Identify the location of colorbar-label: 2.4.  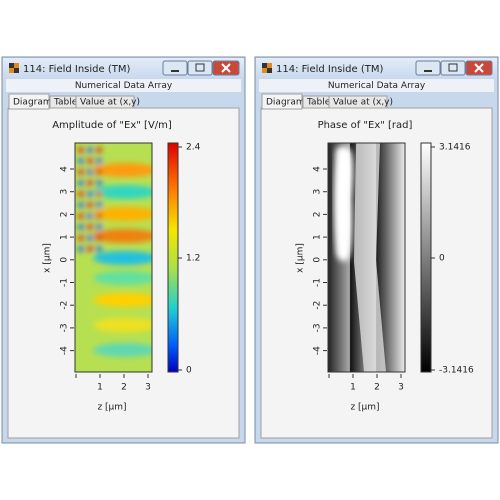
(193, 148).